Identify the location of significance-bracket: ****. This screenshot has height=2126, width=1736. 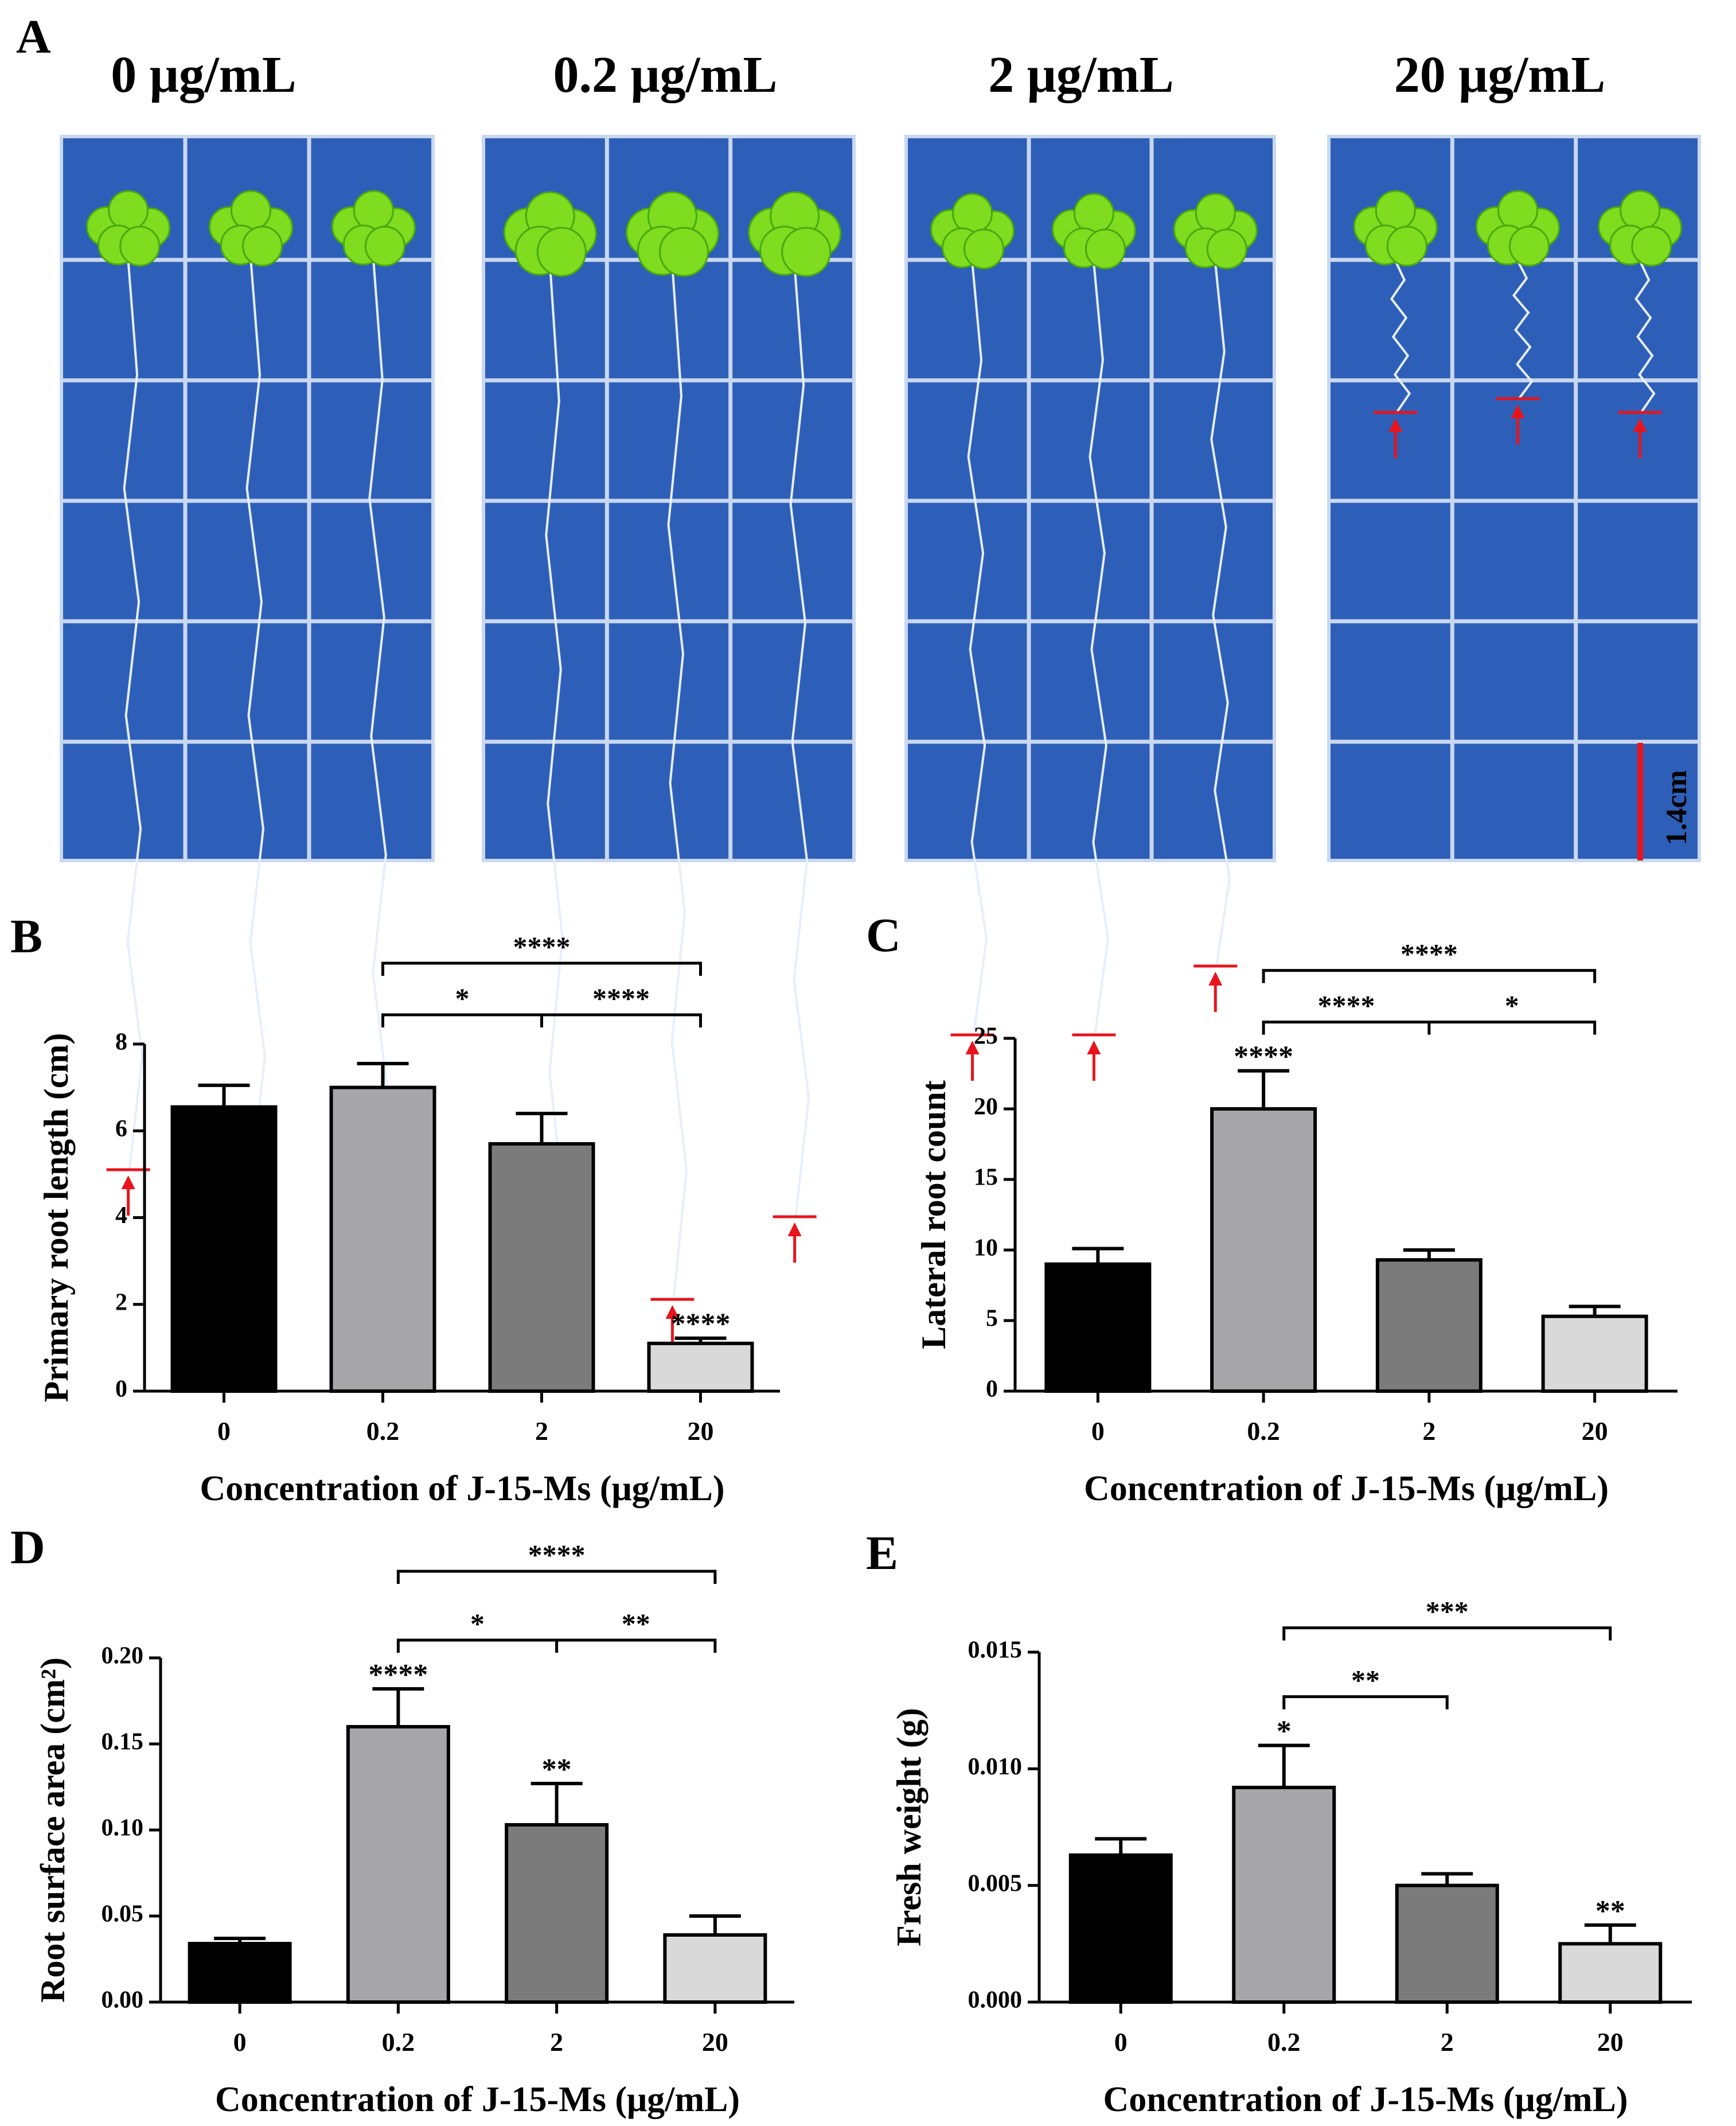
(556, 1562).